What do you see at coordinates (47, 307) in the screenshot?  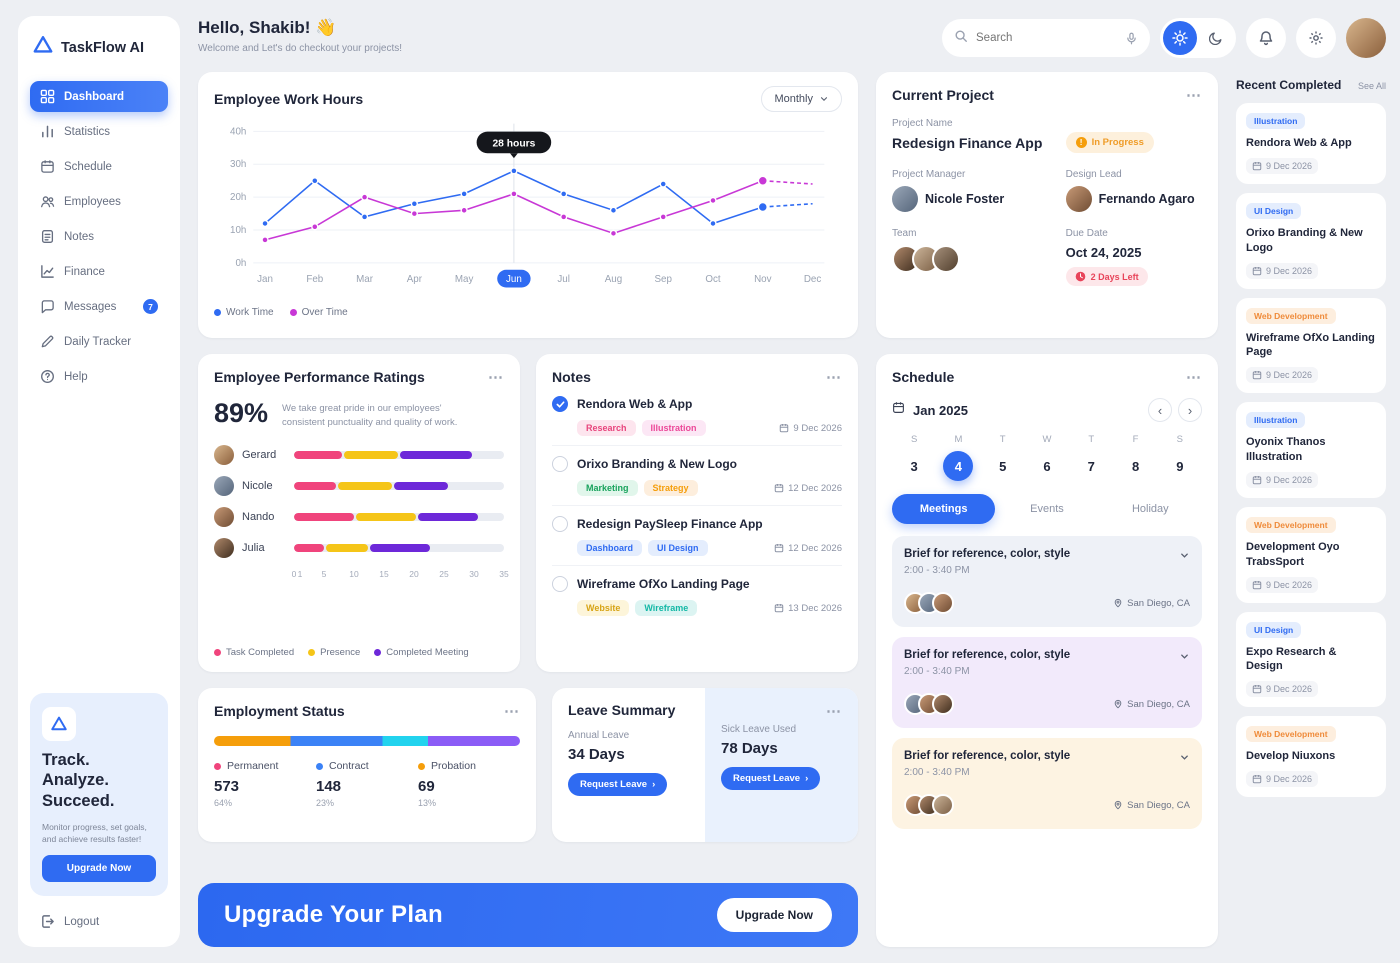 I see `messages-icon` at bounding box center [47, 307].